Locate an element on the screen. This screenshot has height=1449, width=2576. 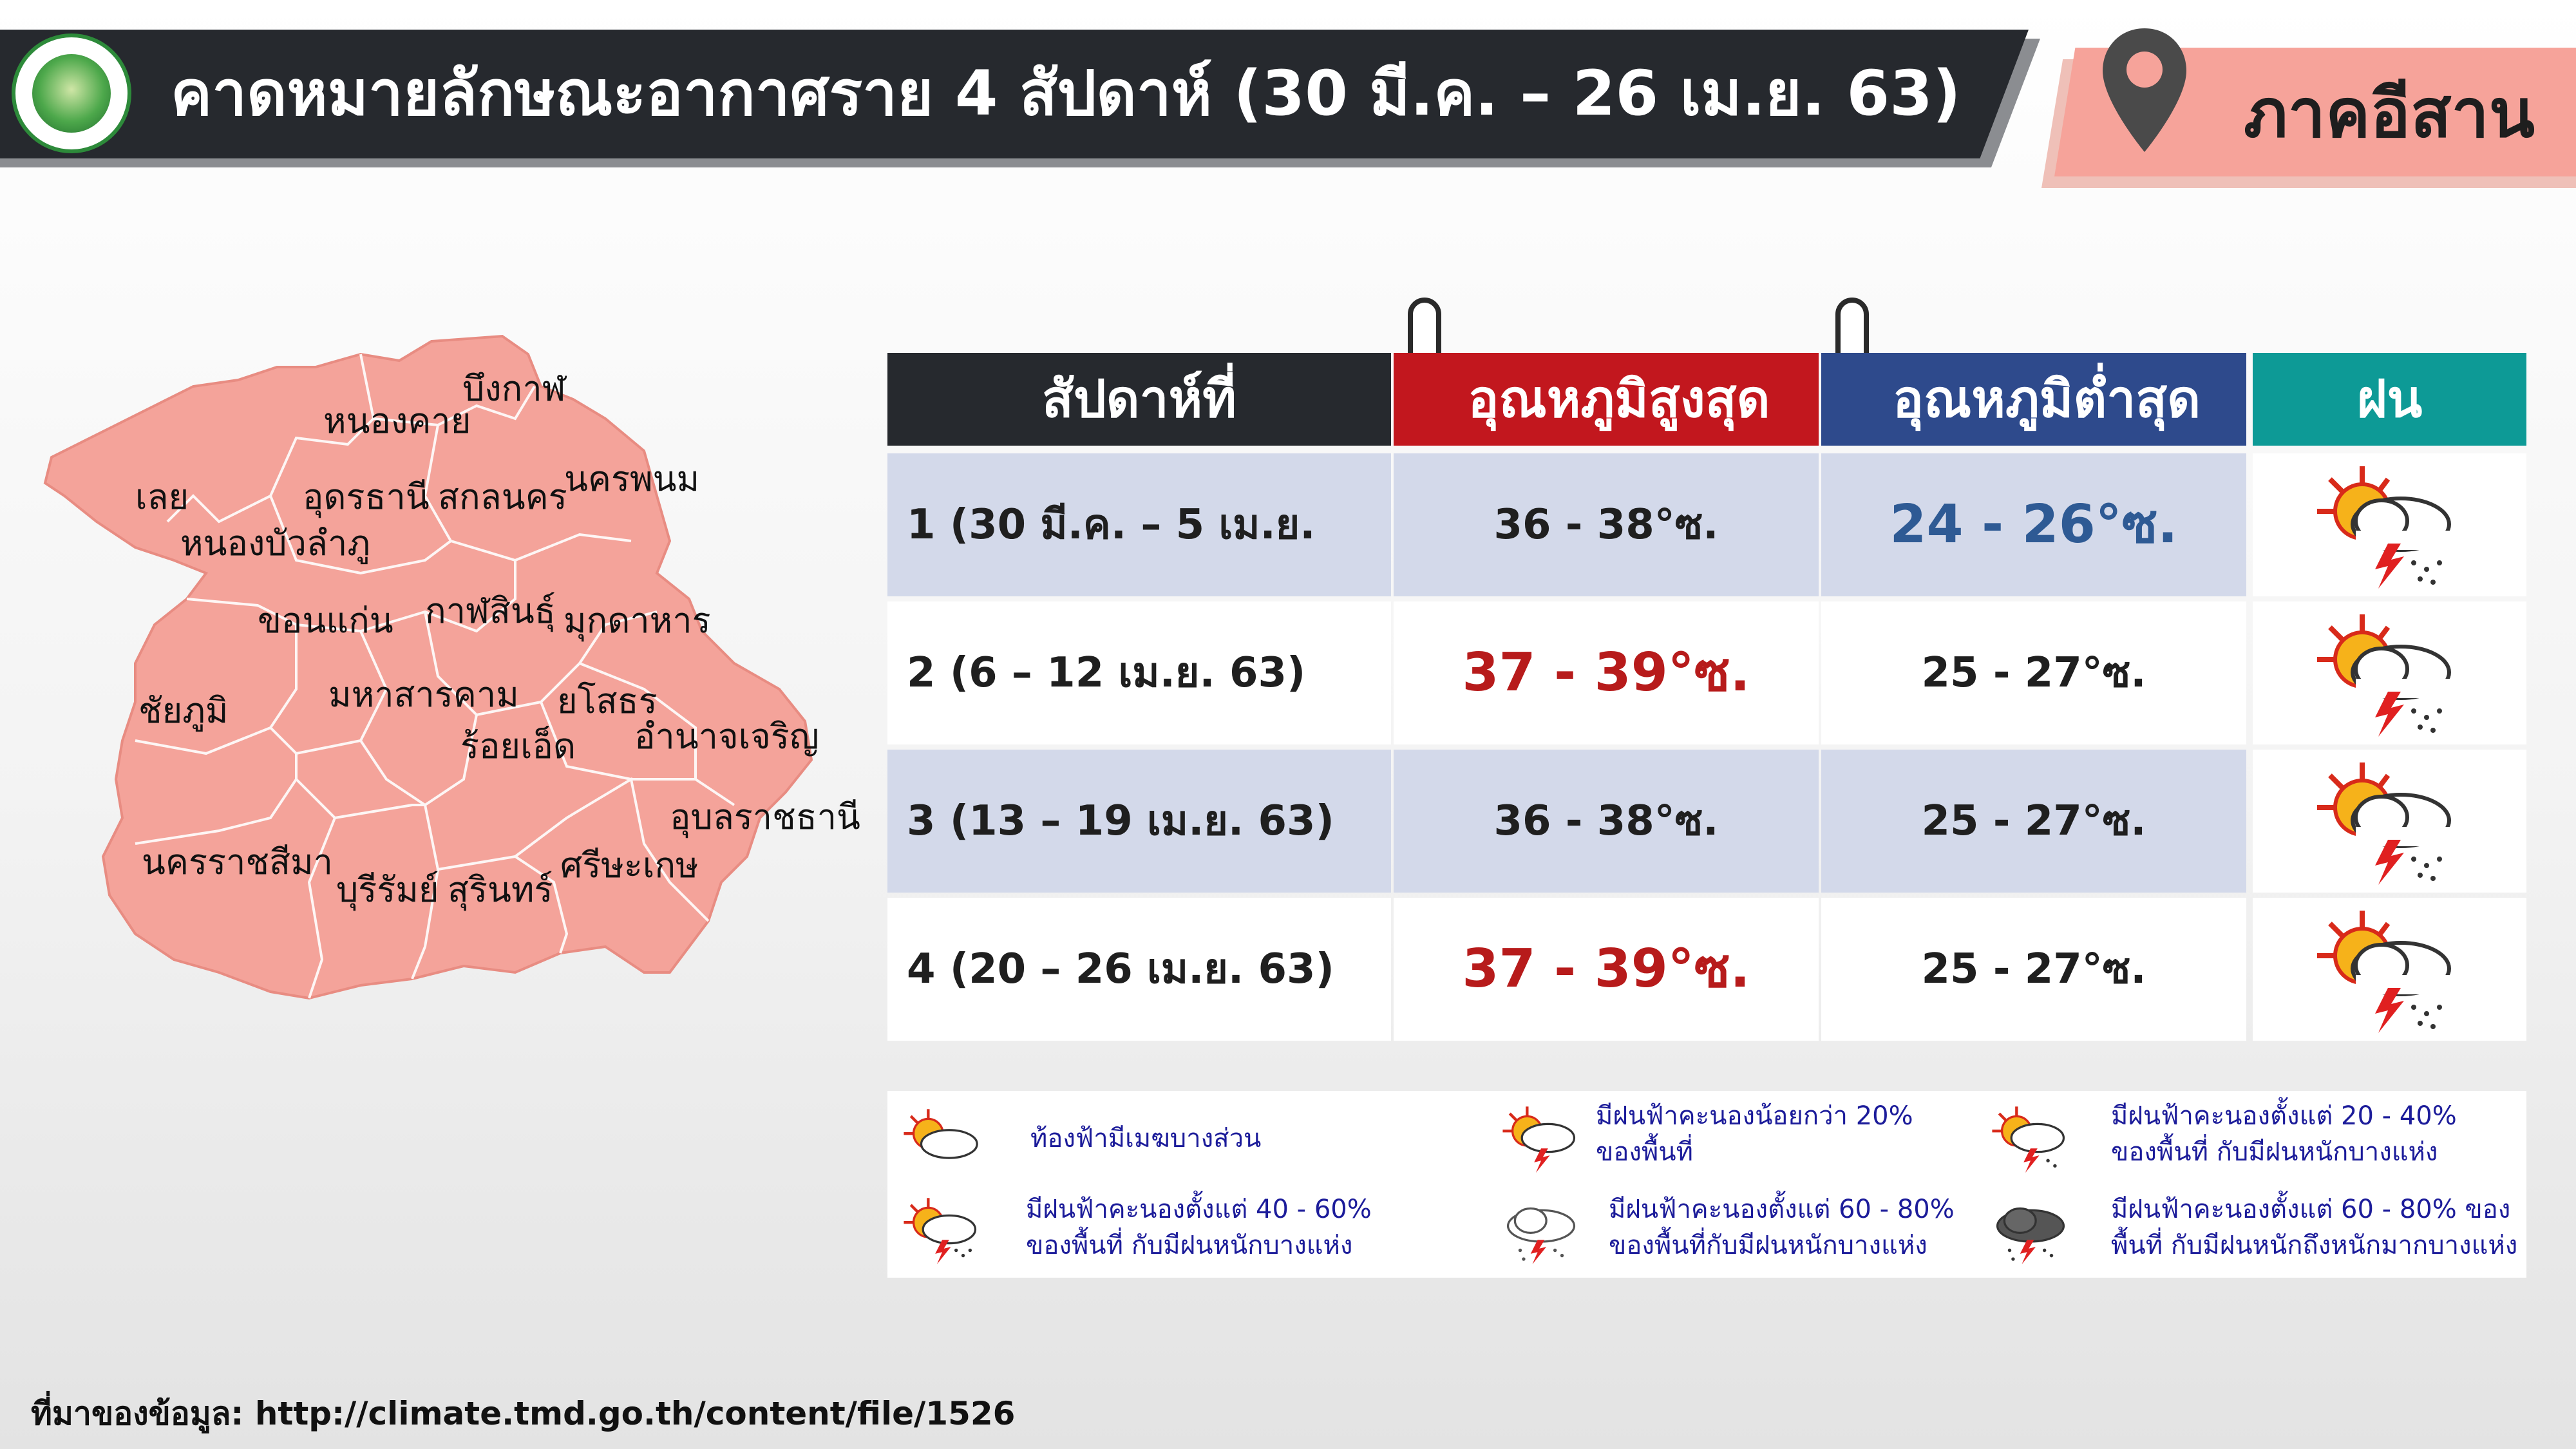
province-label: ศรีษะเกษ is located at coordinates (629, 866).